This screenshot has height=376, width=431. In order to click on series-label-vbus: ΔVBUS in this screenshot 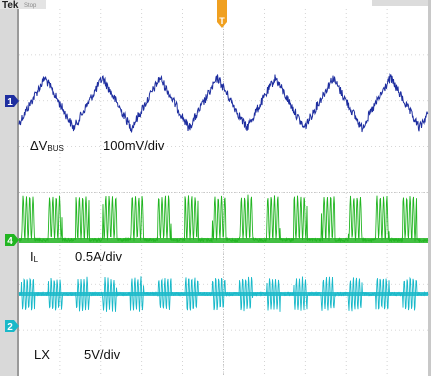, I will do `click(47, 145)`.